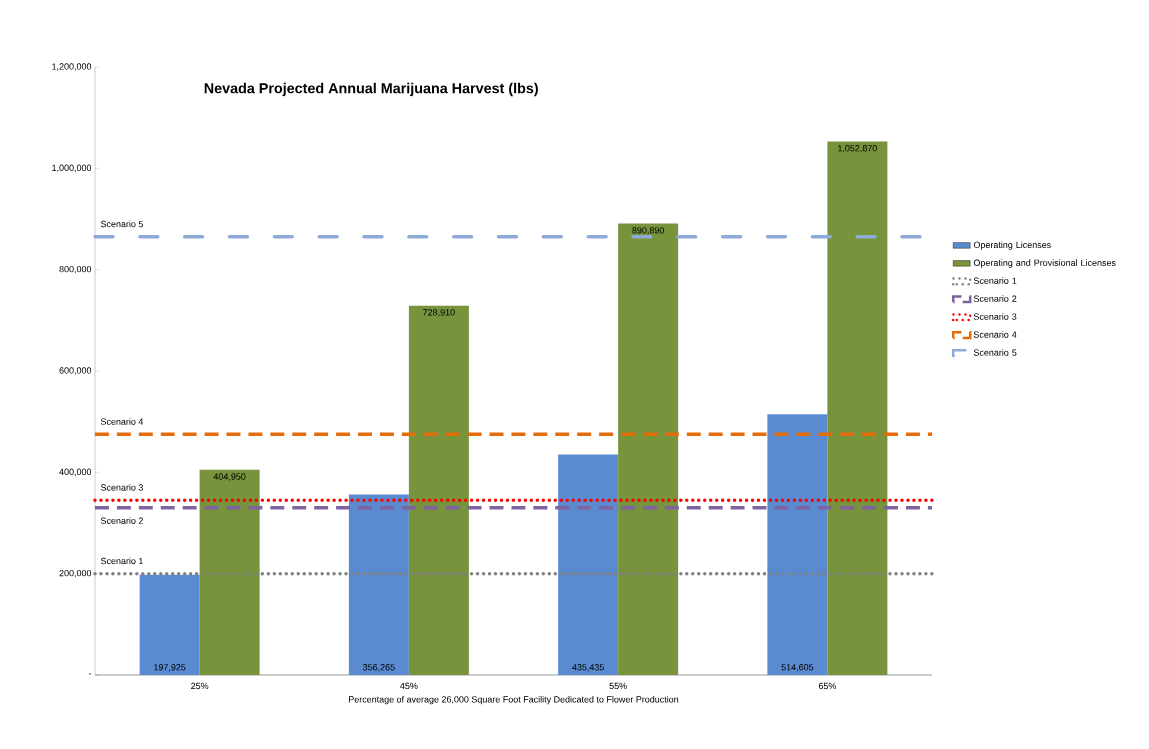 This screenshot has width=1149, height=749. What do you see at coordinates (797, 668) in the screenshot?
I see `data-label: 514,605` at bounding box center [797, 668].